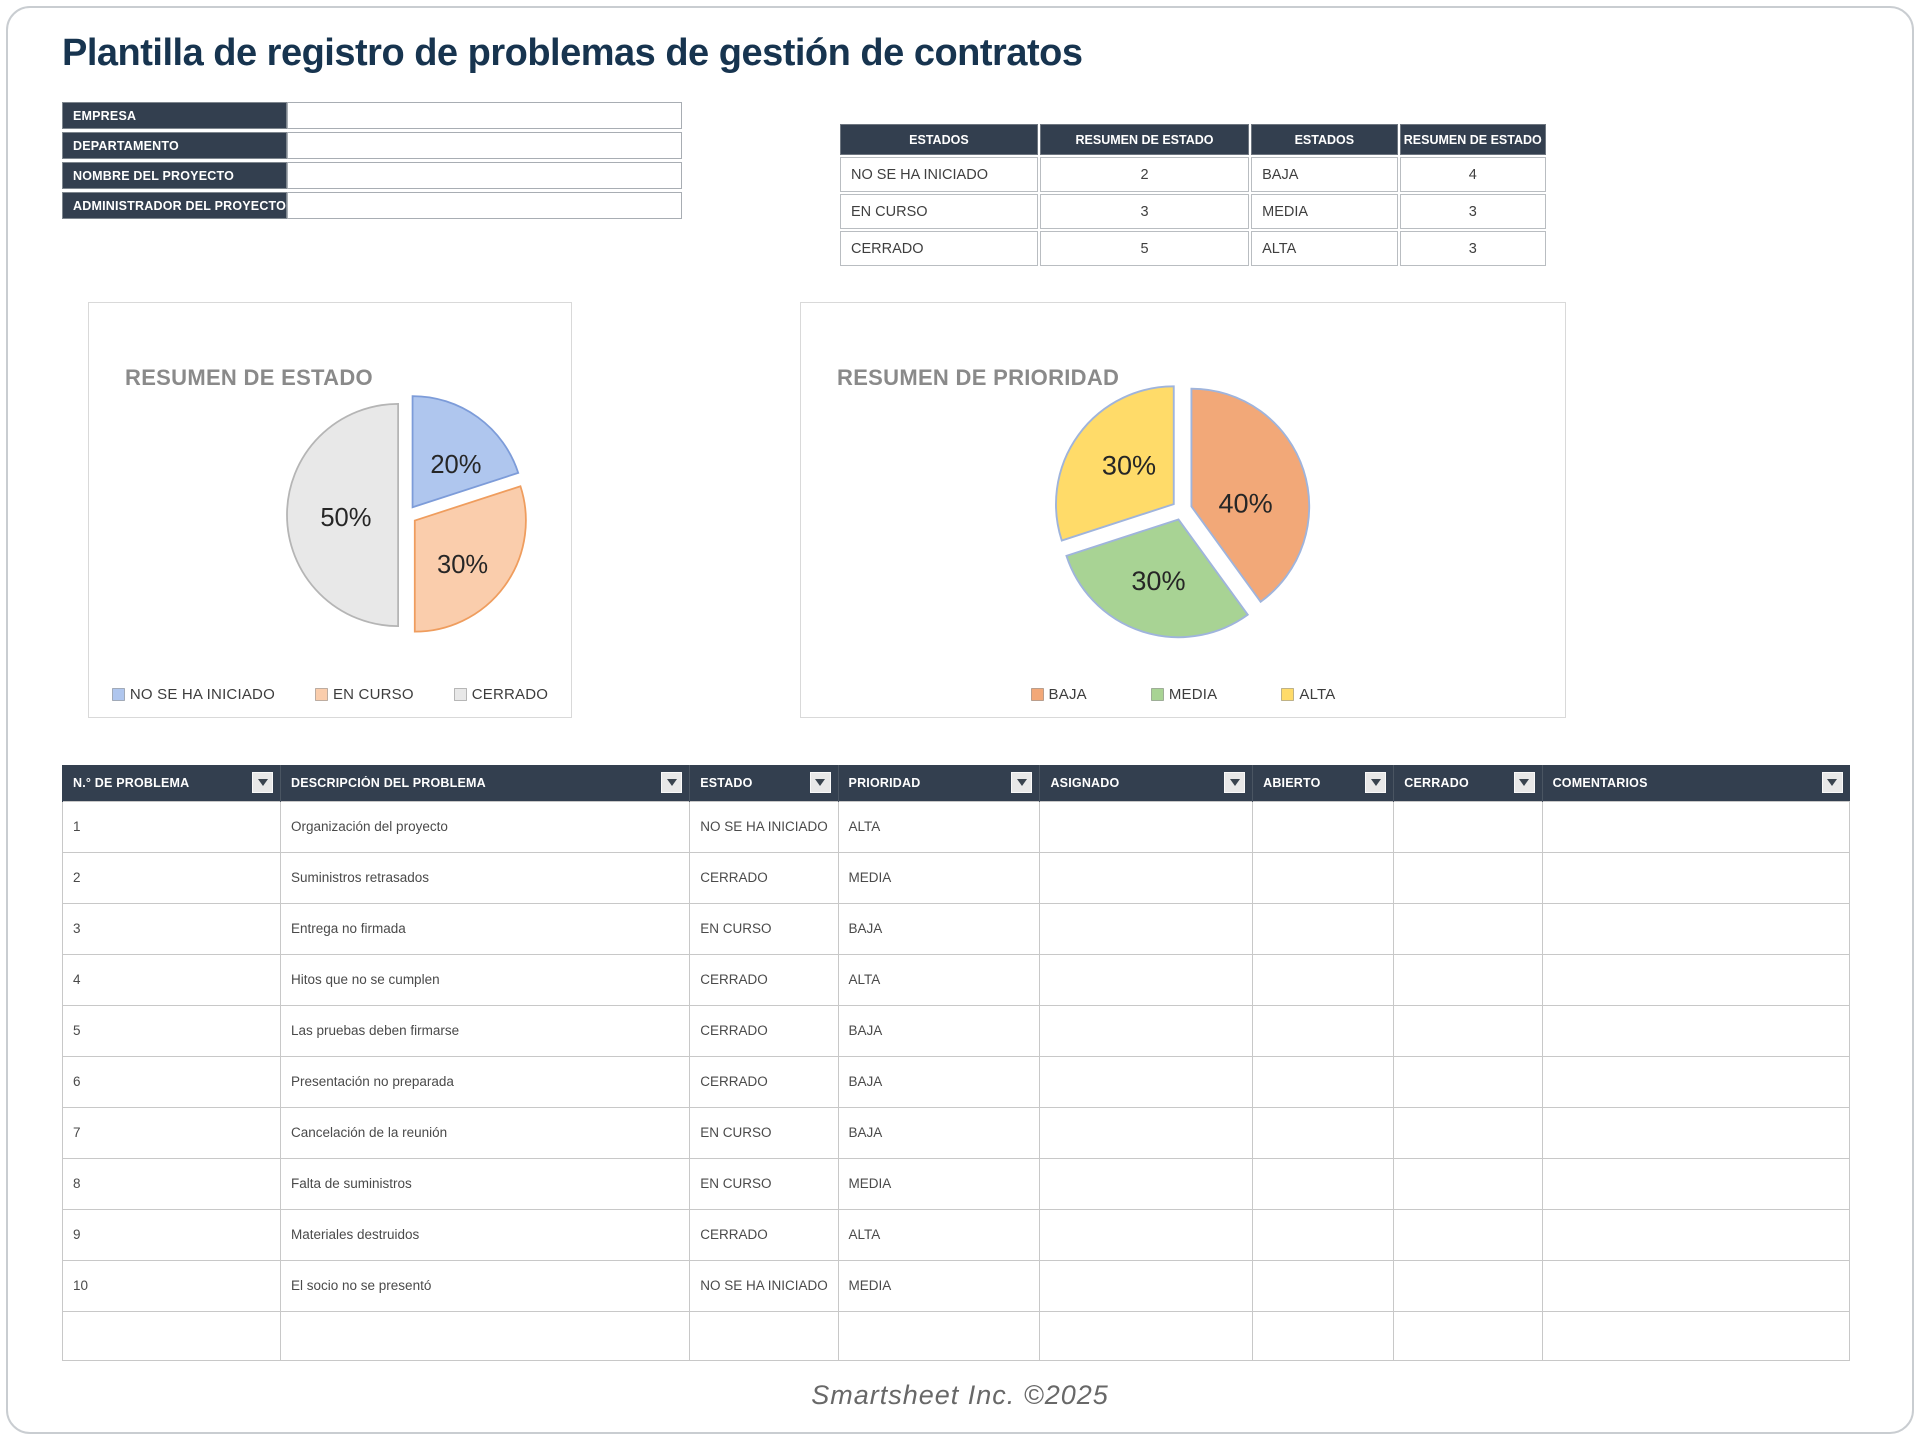 The image size is (1920, 1440). I want to click on cell-numero: 8, so click(171, 1183).